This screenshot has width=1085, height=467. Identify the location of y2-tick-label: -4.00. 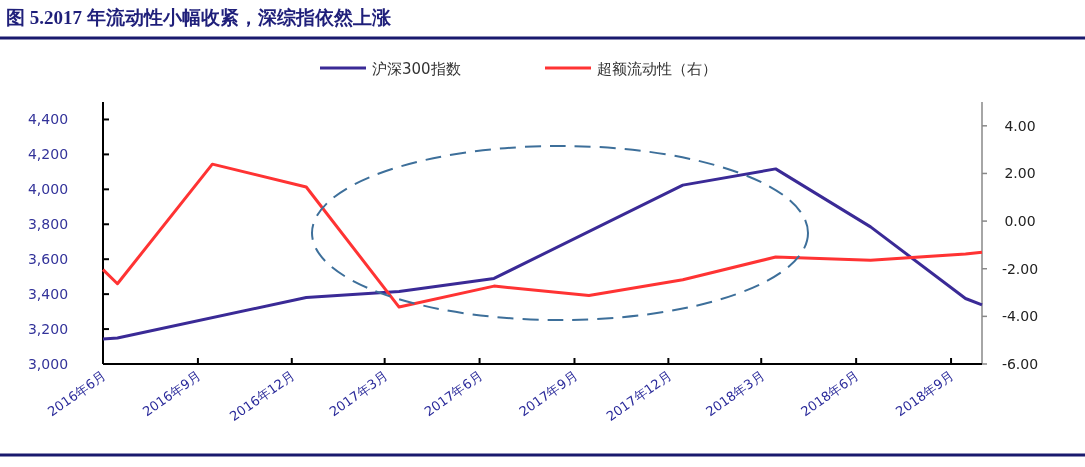
(1020, 316).